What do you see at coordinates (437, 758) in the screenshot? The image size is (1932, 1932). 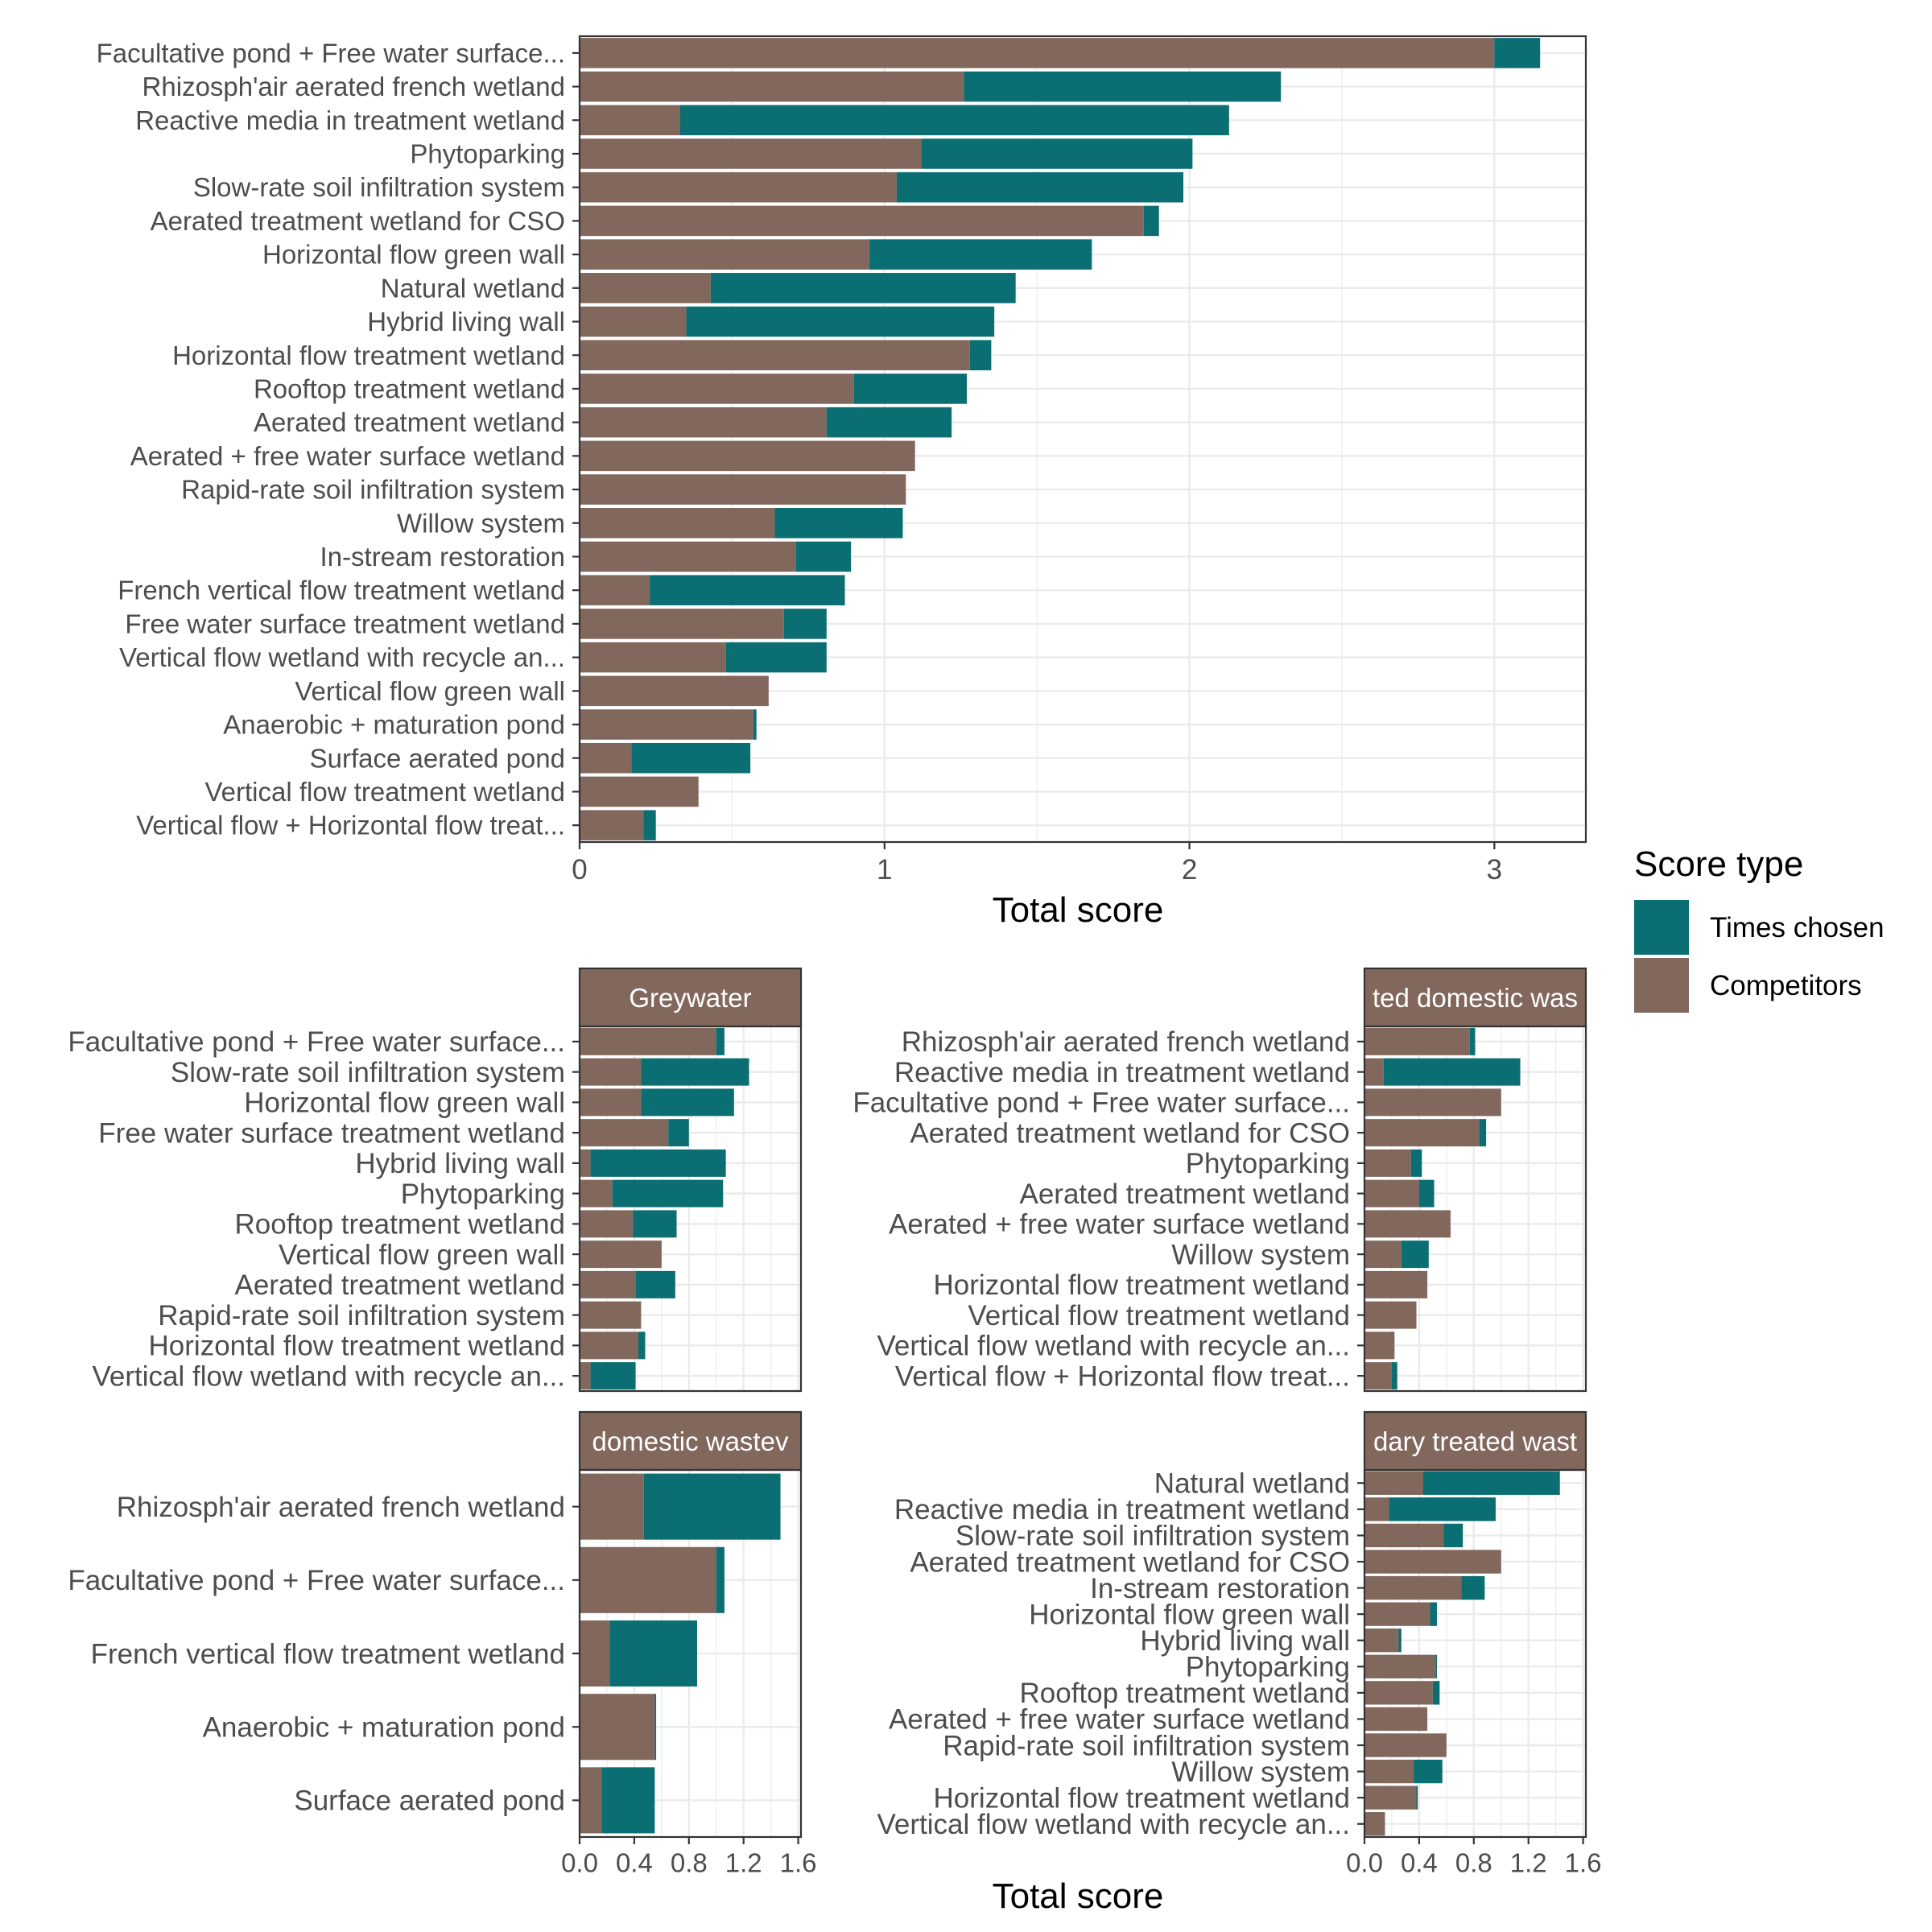 I see `y-tick-label: Surface aerated pond` at bounding box center [437, 758].